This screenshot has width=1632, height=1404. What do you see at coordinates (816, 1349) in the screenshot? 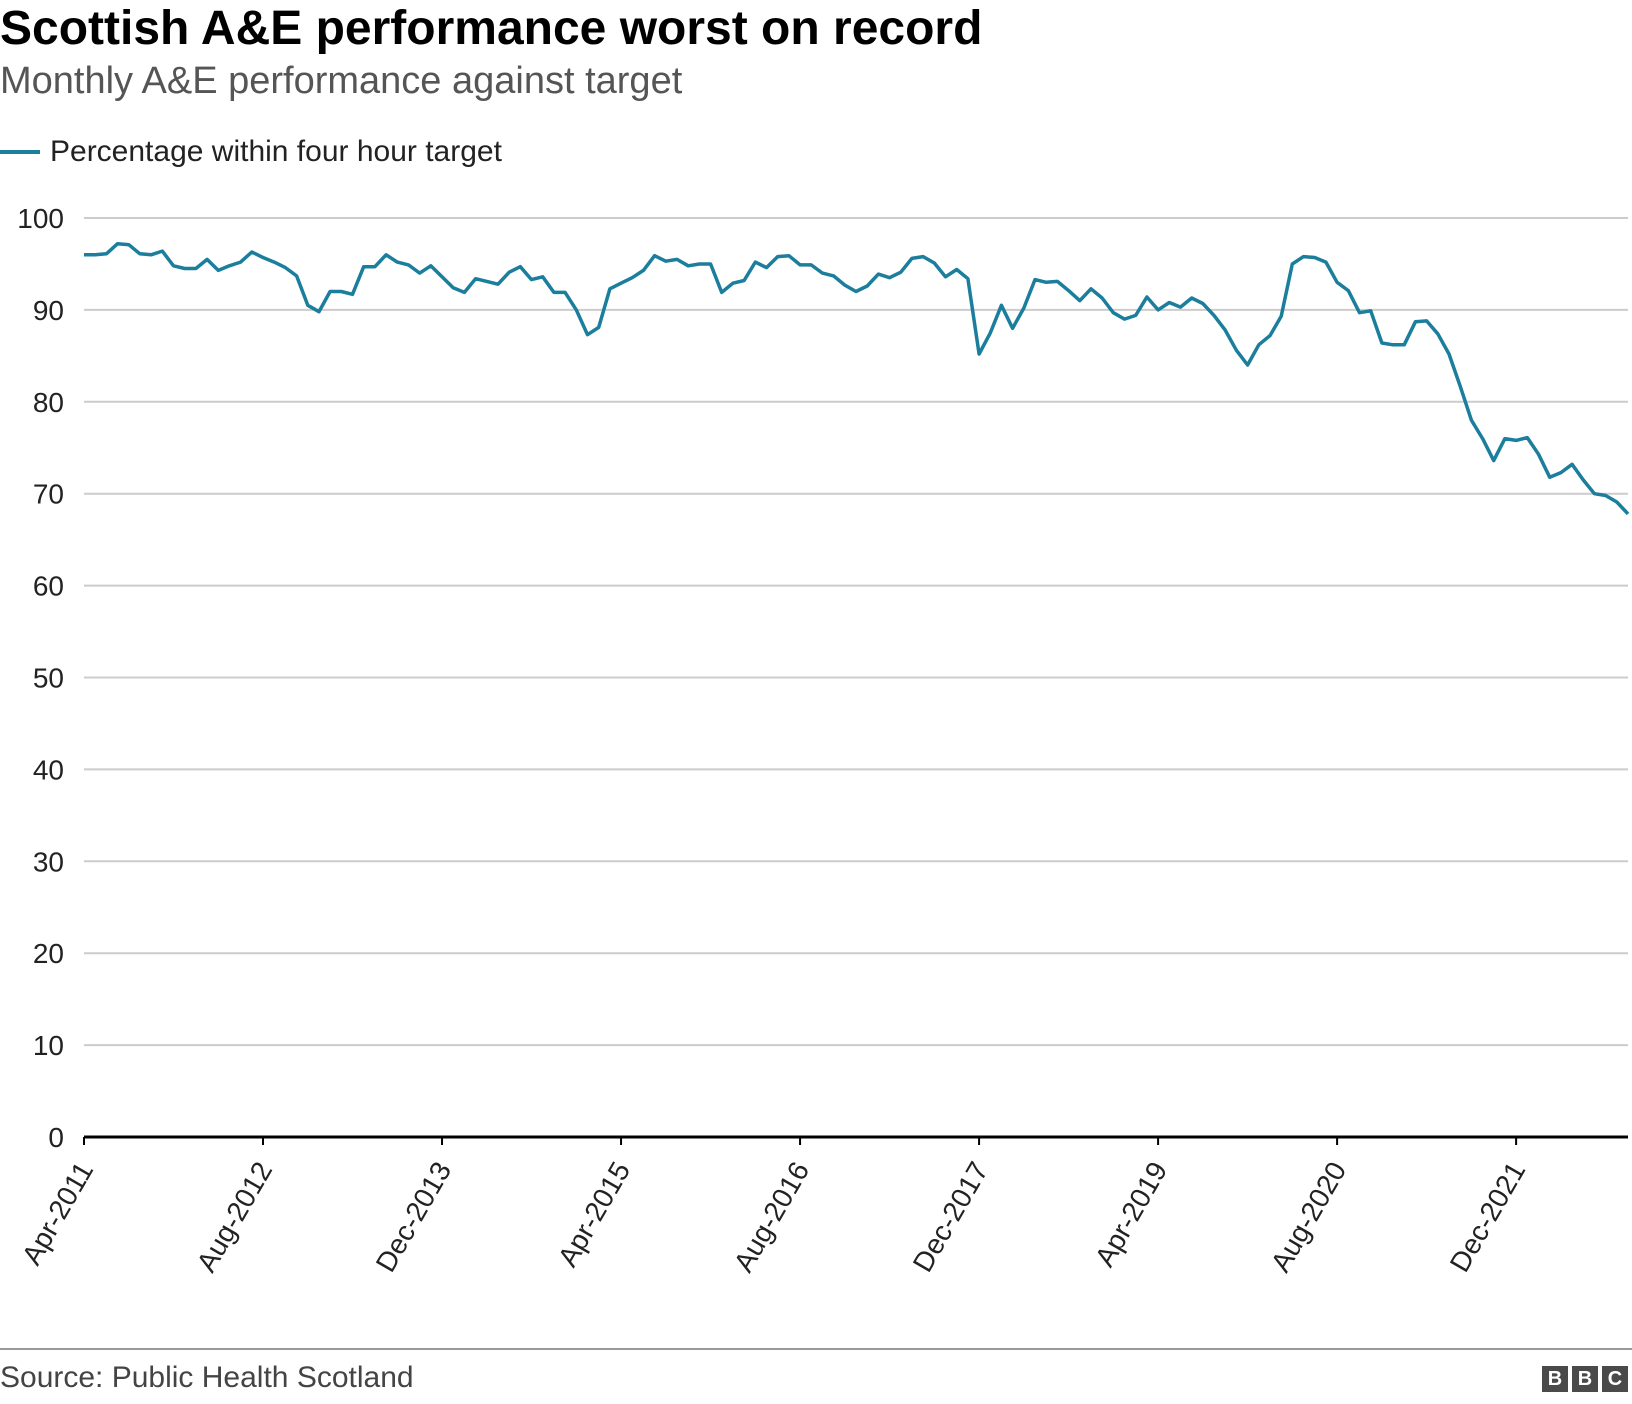
I see `footer-divider` at bounding box center [816, 1349].